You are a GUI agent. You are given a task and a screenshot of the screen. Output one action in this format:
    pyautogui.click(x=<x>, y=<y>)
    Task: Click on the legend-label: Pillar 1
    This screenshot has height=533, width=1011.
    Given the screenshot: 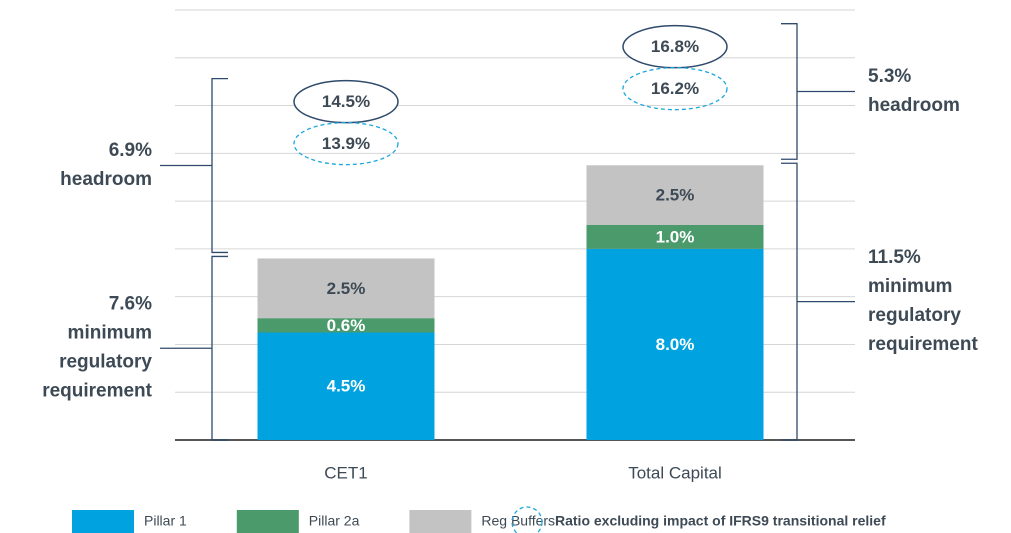 What is the action you would take?
    pyautogui.click(x=165, y=521)
    